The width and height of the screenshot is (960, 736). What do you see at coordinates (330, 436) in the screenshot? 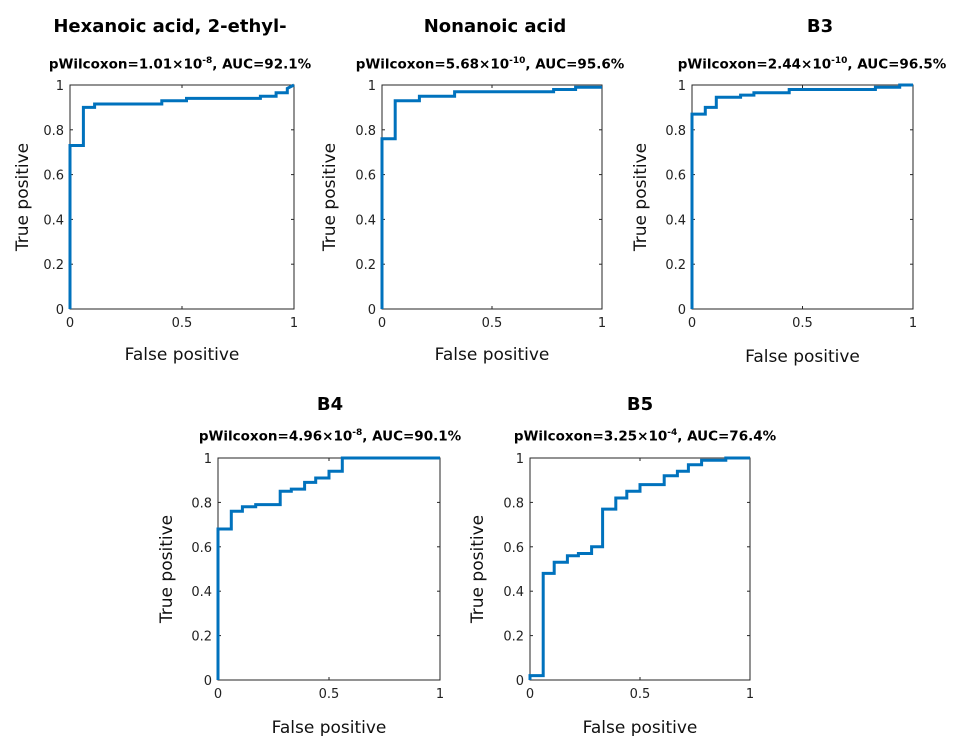
I see `chart-stat: pWilcoxon=4.96×10-8, AUC=90.1%` at bounding box center [330, 436].